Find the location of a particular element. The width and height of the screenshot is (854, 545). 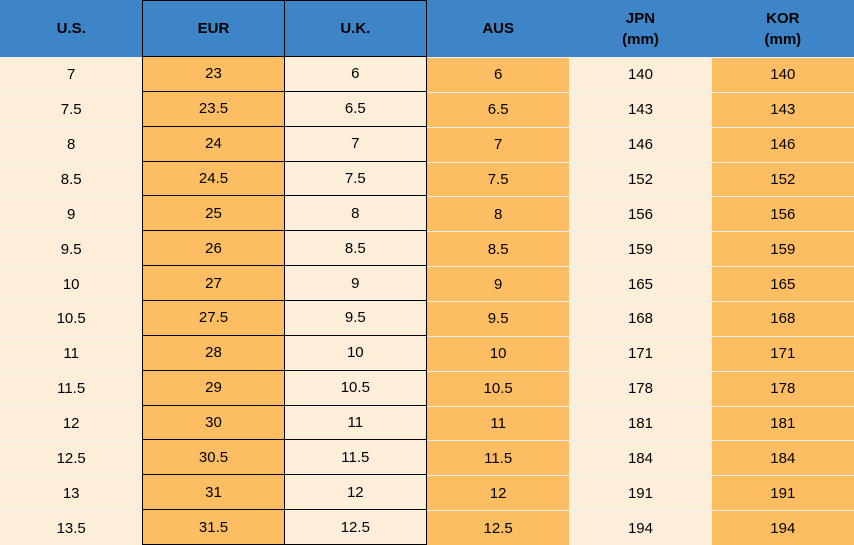

cell-uk-row13: 12 is located at coordinates (355, 493).